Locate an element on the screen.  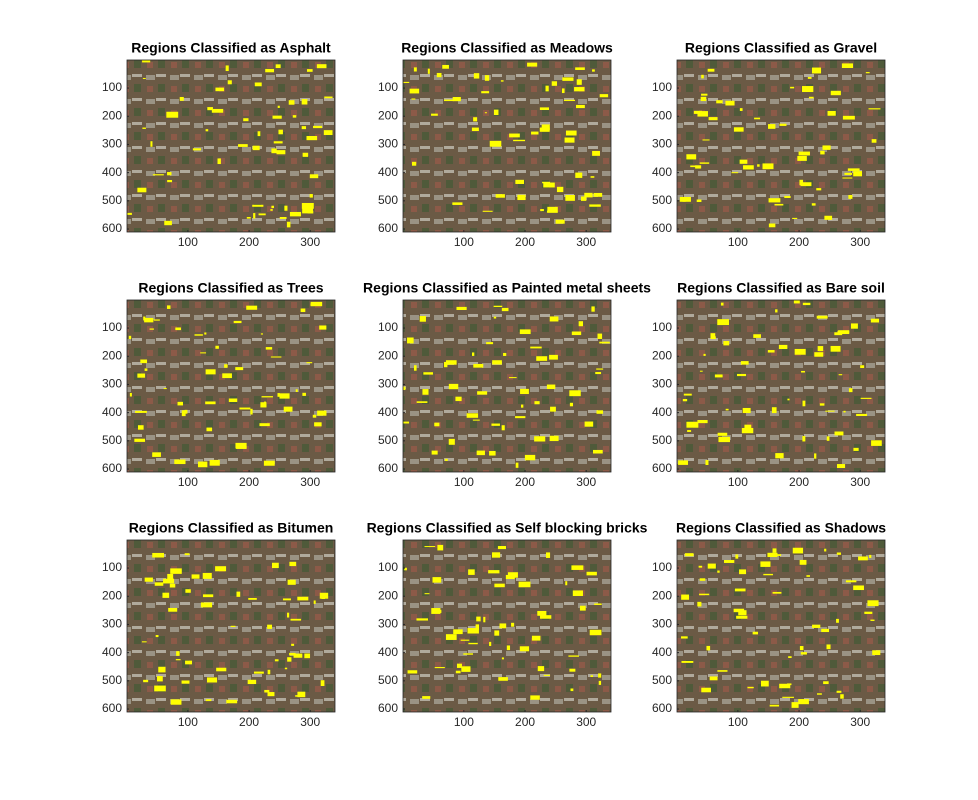
subplot-title: Regions Classified as Trees is located at coordinates (230, 288).